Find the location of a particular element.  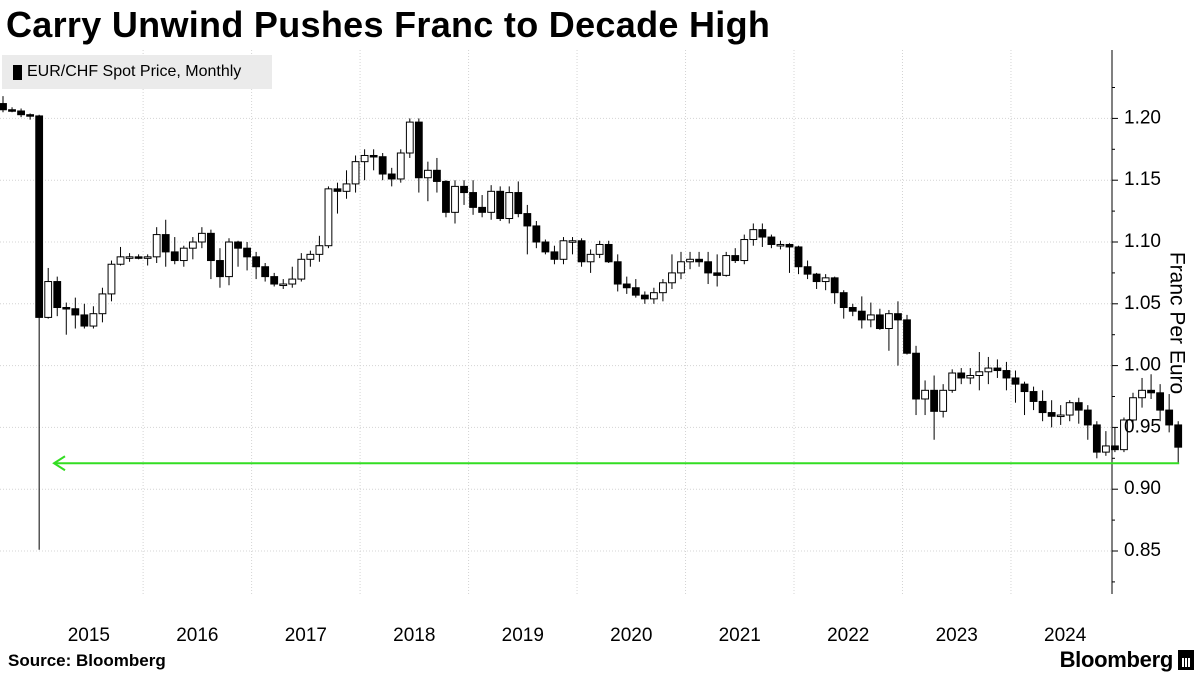

x-tick-label: 2018 is located at coordinates (414, 635).